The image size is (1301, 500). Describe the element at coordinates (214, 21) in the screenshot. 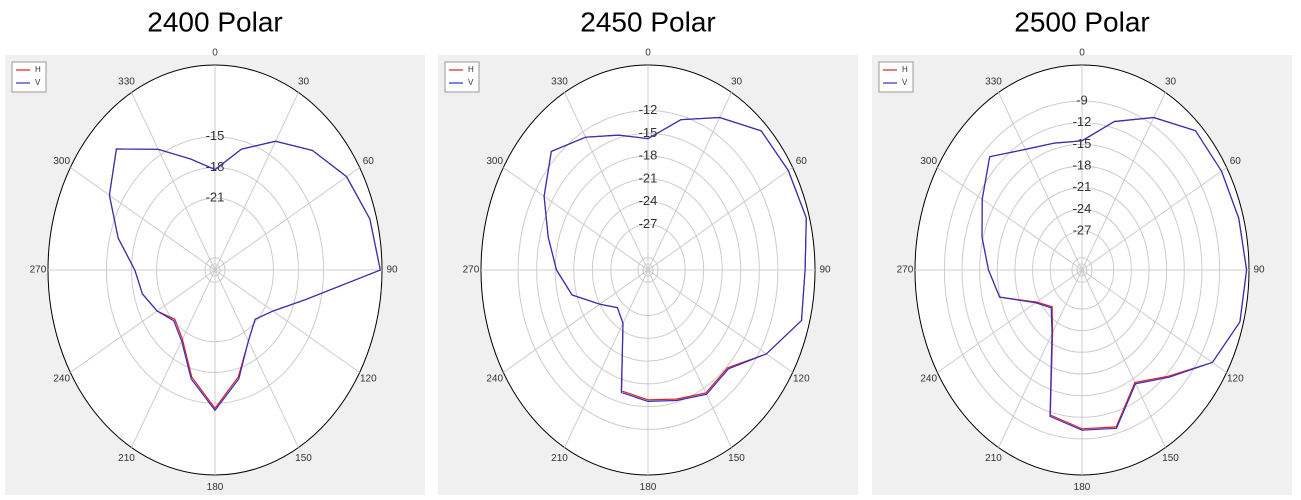

I see `chart-title: 2400 Polar` at that location.